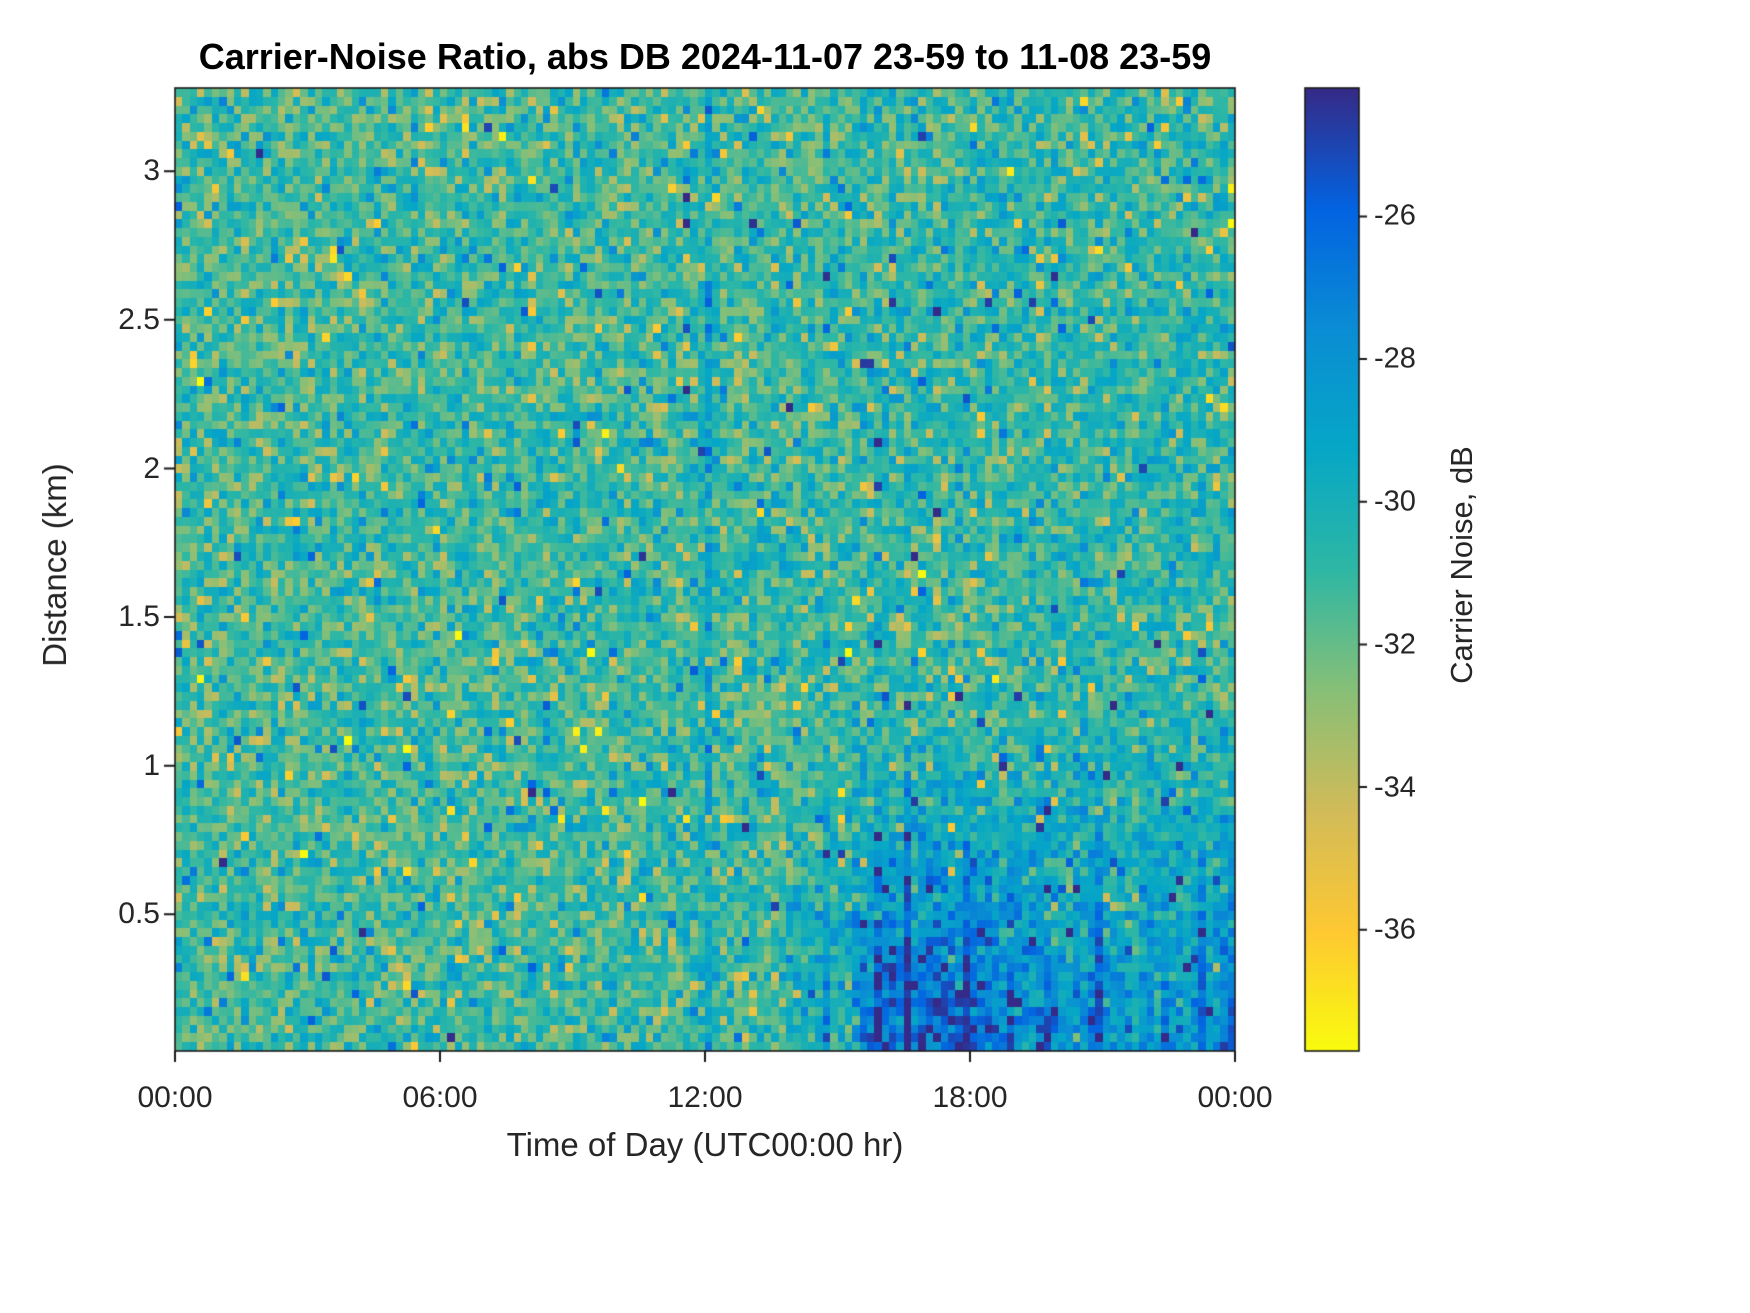  What do you see at coordinates (151, 170) in the screenshot?
I see `y-tick-label: 3` at bounding box center [151, 170].